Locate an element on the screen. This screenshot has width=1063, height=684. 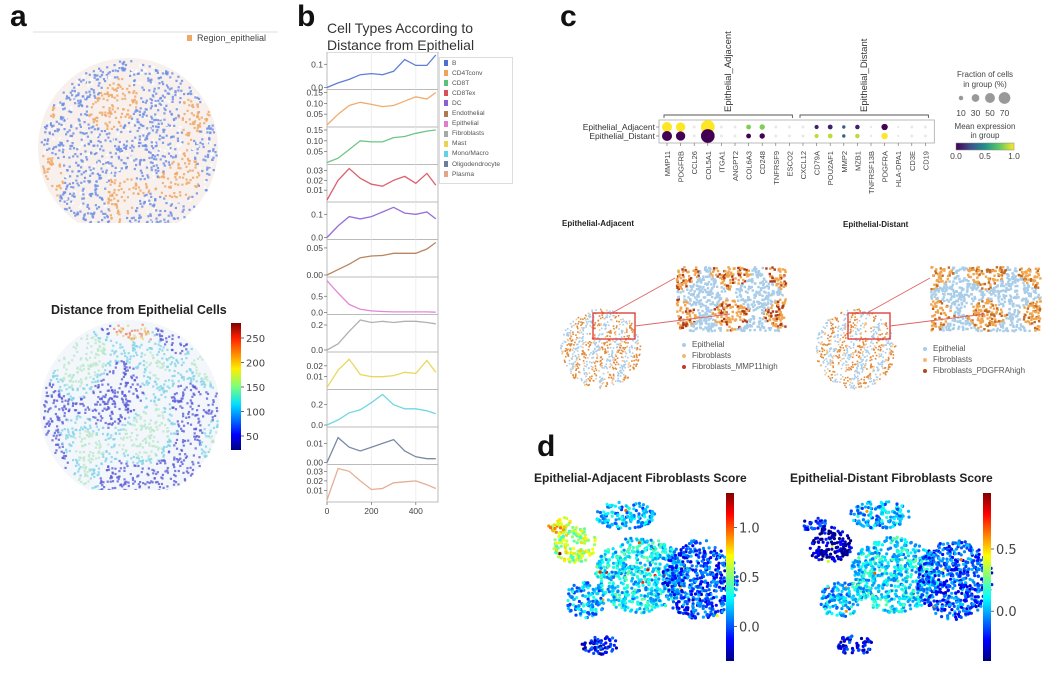
subplot-frame is located at coordinates (382, 71).